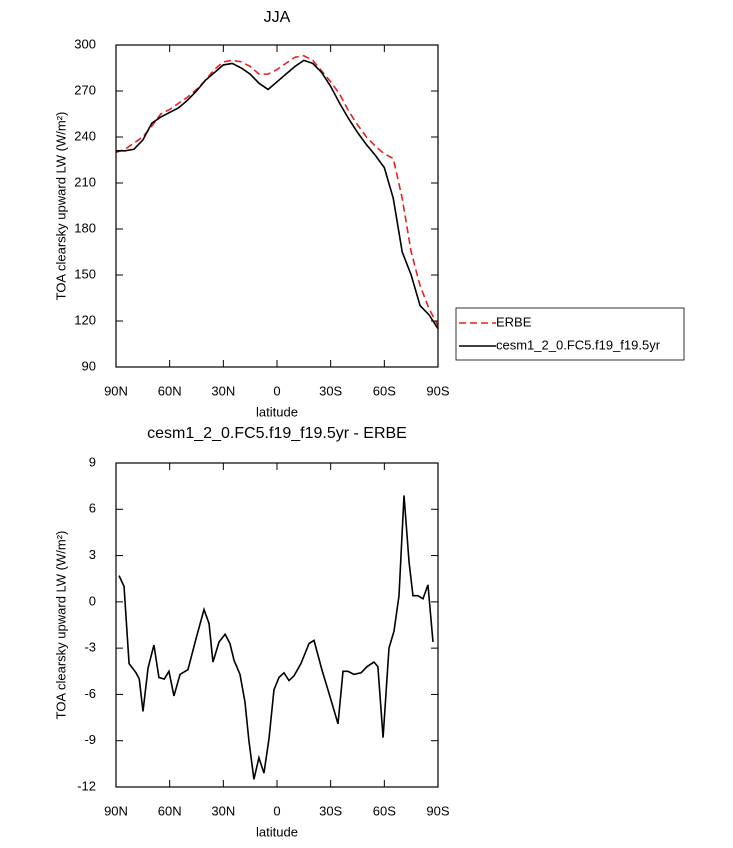  What do you see at coordinates (92, 461) in the screenshot?
I see `y-tick-label: 9` at bounding box center [92, 461].